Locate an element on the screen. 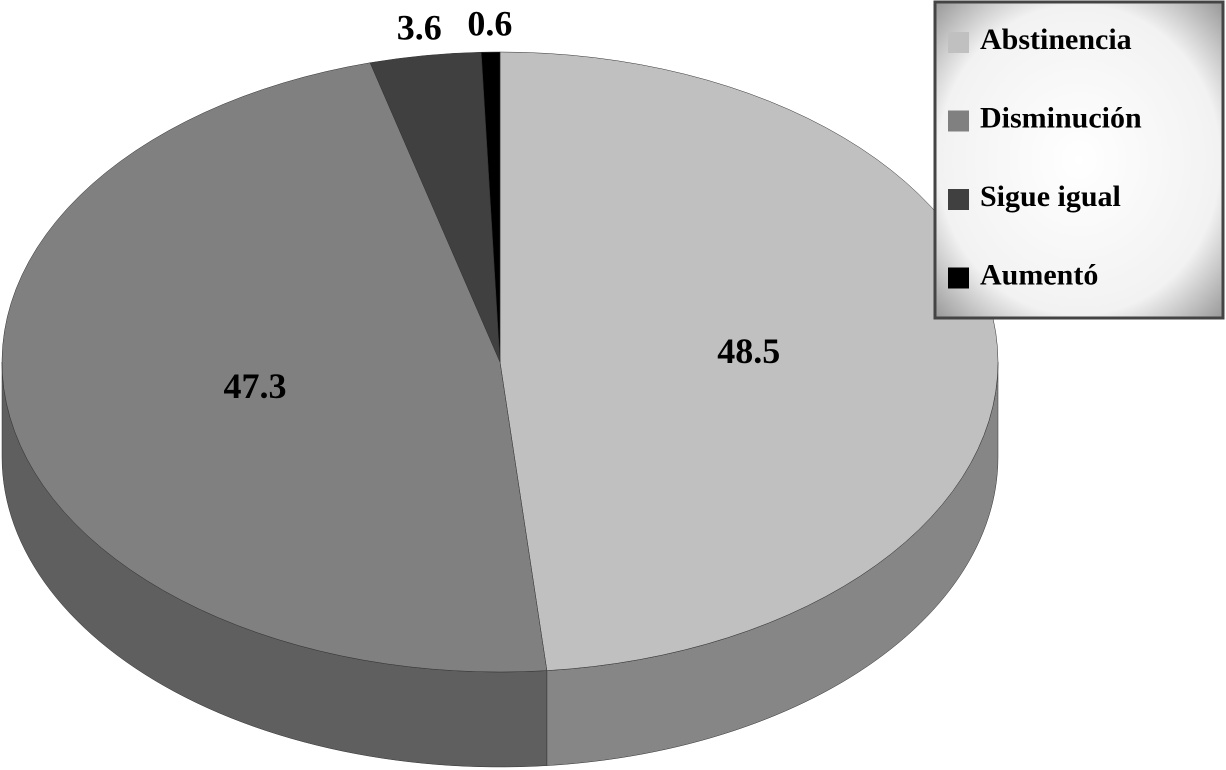 The height and width of the screenshot is (770, 1226). legend-box is located at coordinates (1079, 160).